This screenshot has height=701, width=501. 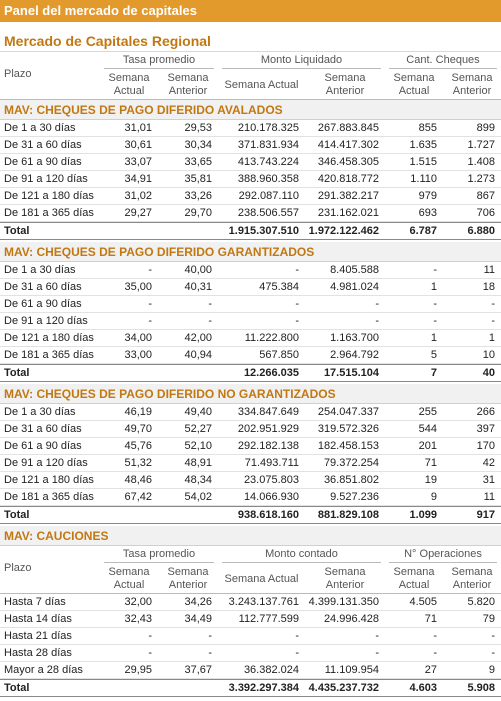 What do you see at coordinates (198, 355) in the screenshot?
I see `cell: 40,94` at bounding box center [198, 355].